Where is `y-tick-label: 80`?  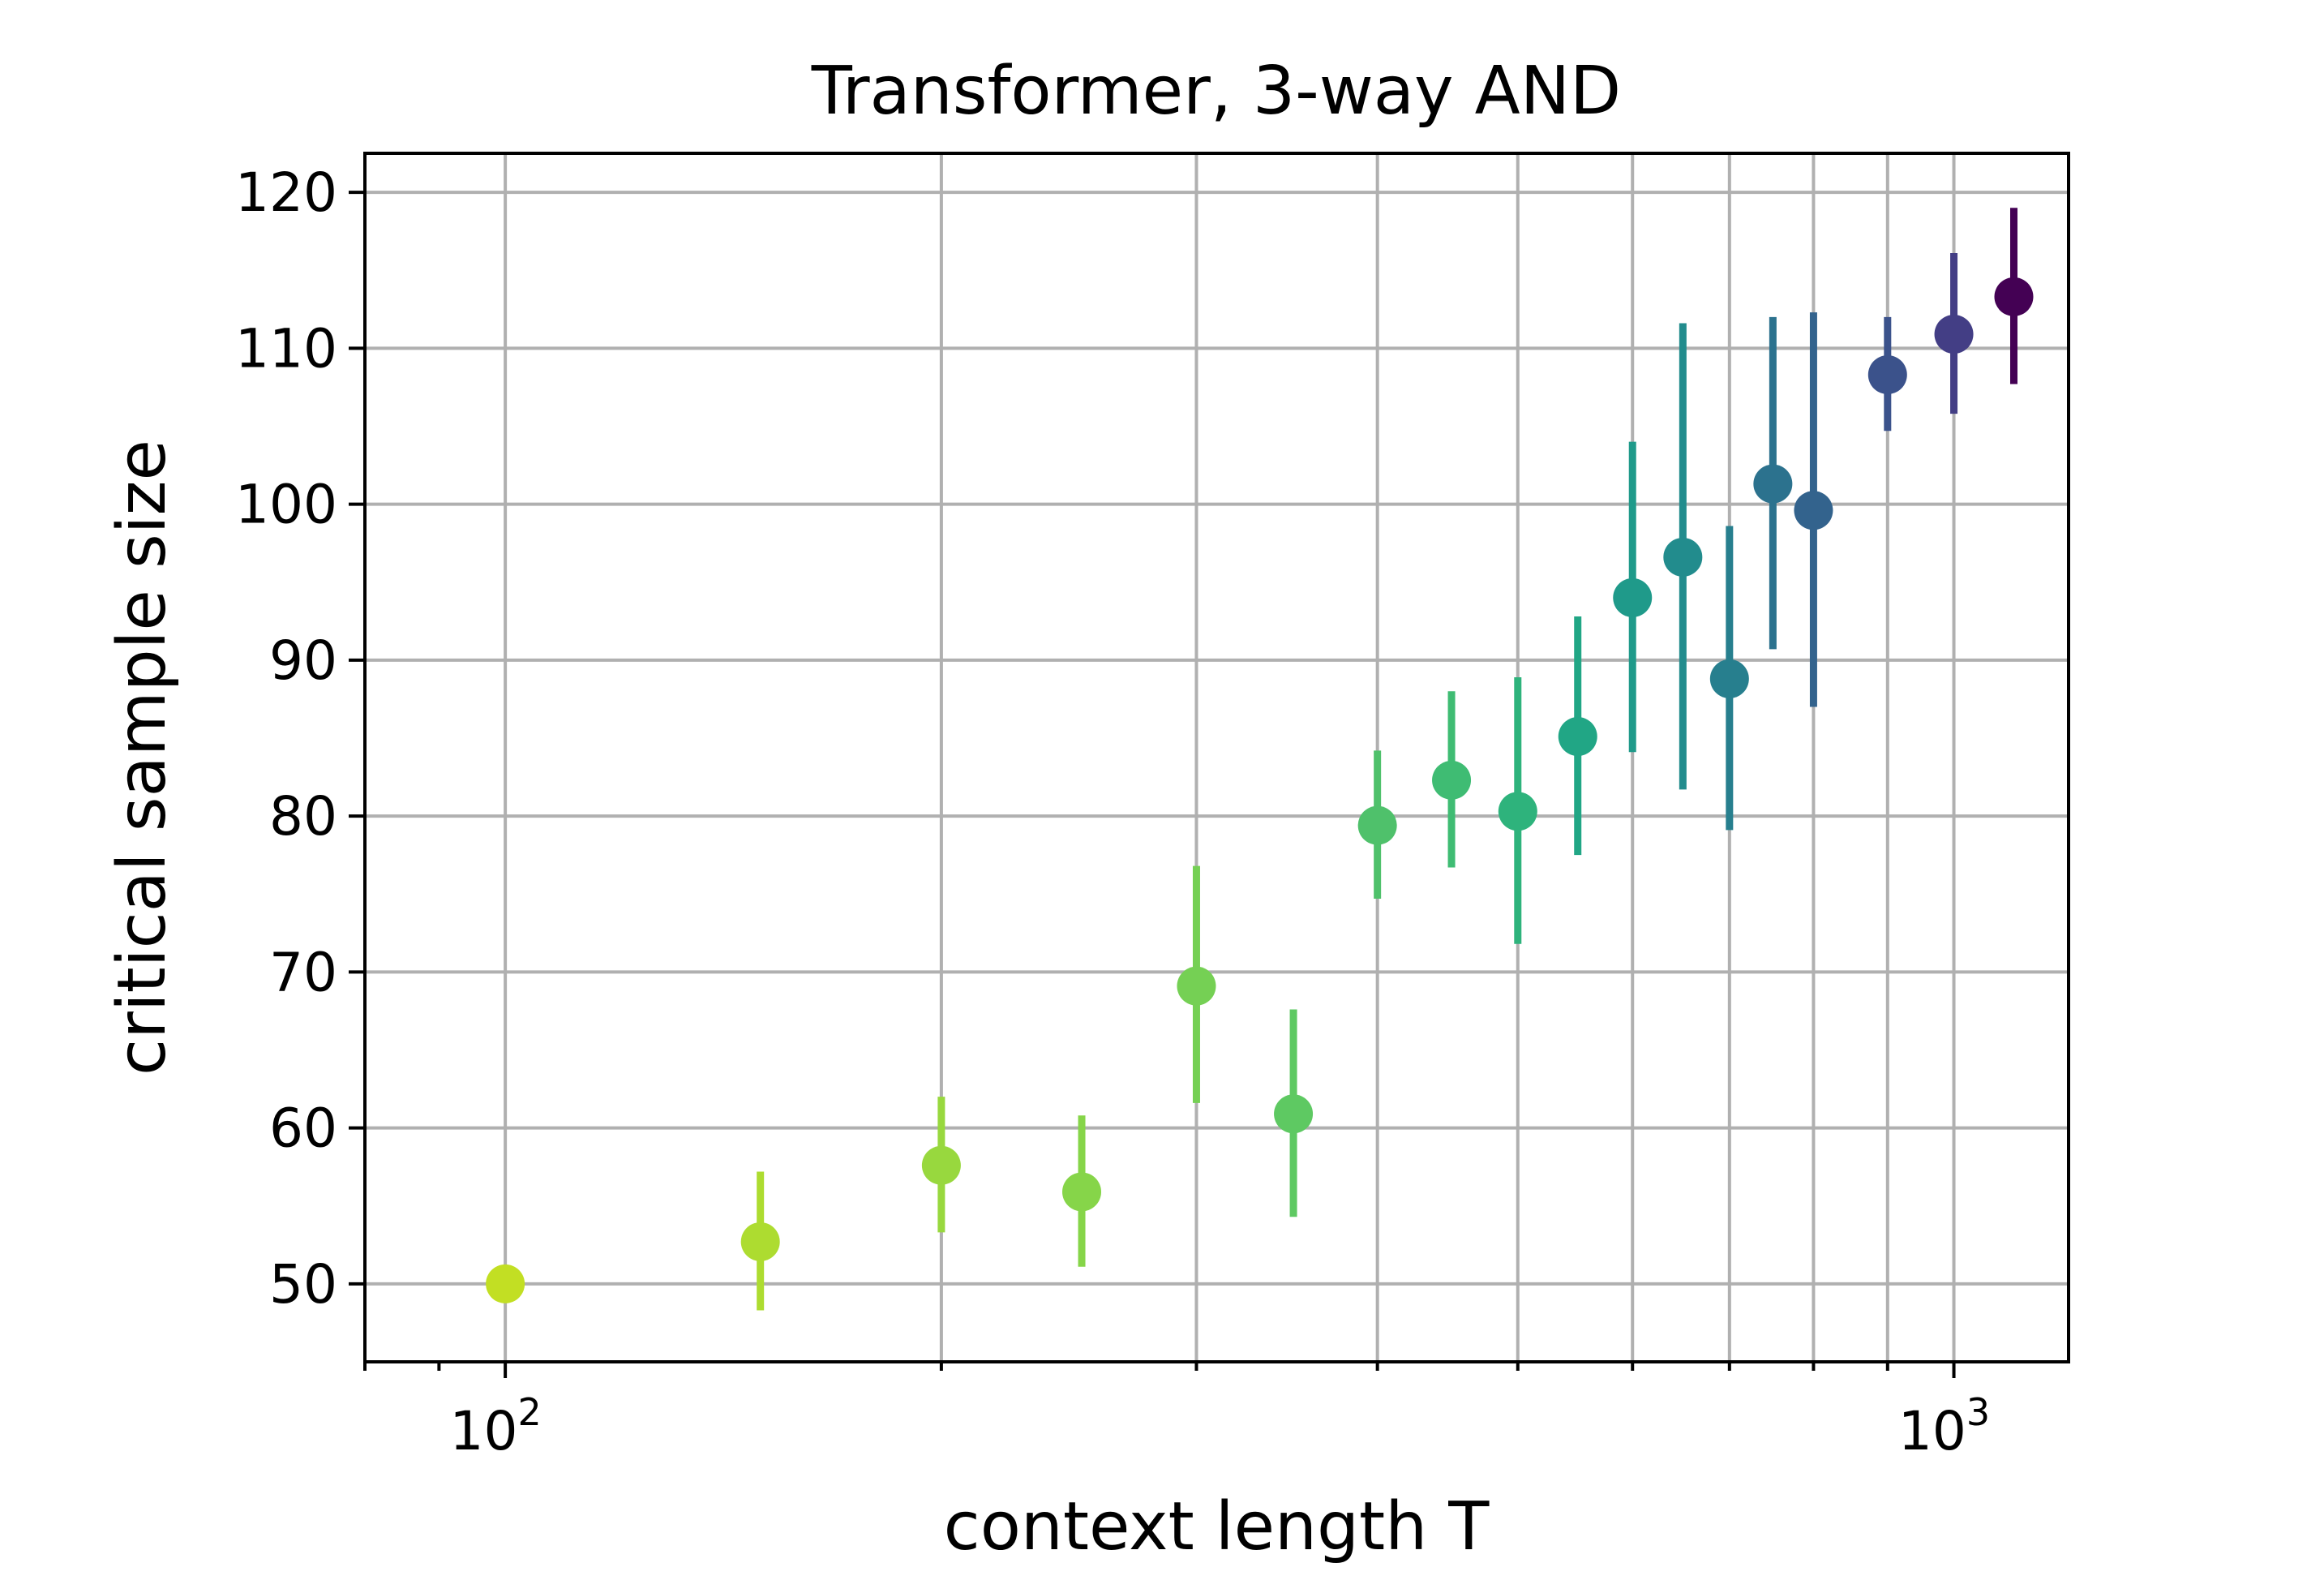
y-tick-label: 80 is located at coordinates (303, 816).